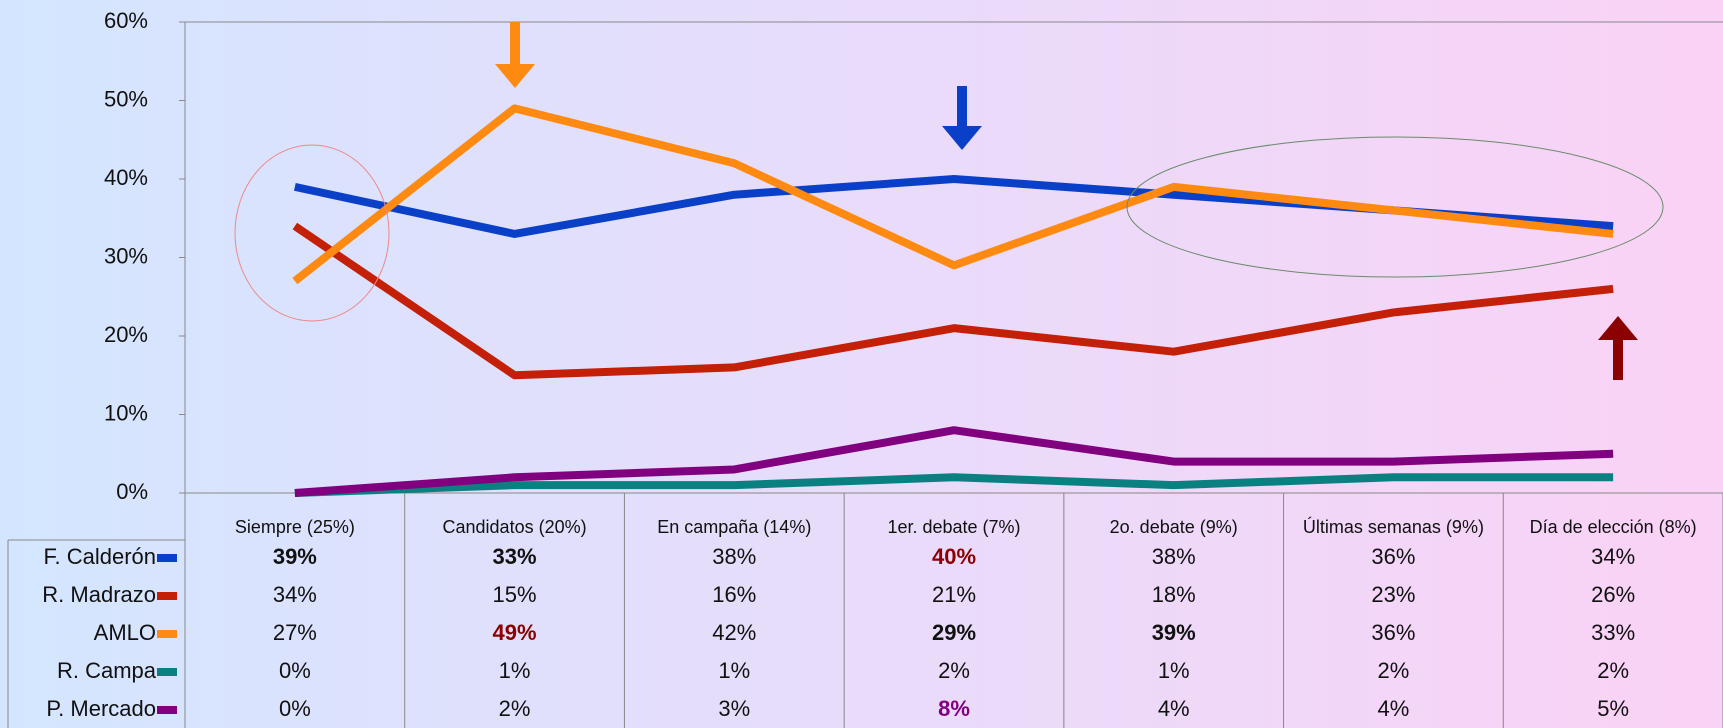  I want to click on data-label: 8%, so click(954, 708).